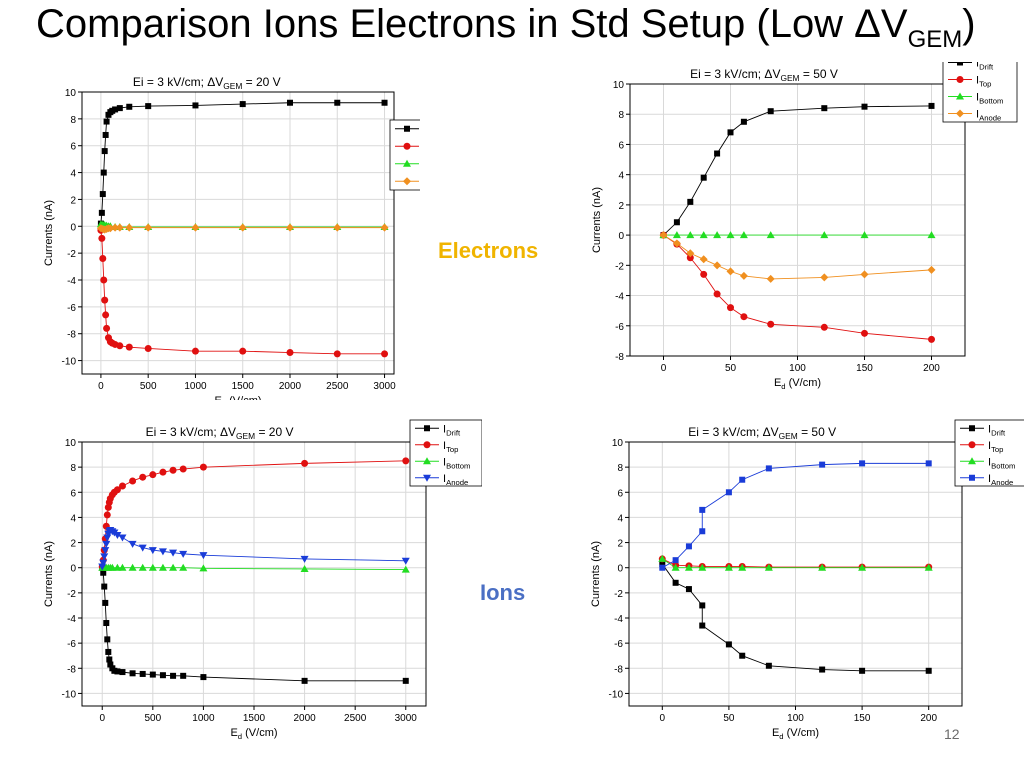 The width and height of the screenshot is (1024, 768). Describe the element at coordinates (729, 718) in the screenshot. I see `x-tick-label: 50` at that location.